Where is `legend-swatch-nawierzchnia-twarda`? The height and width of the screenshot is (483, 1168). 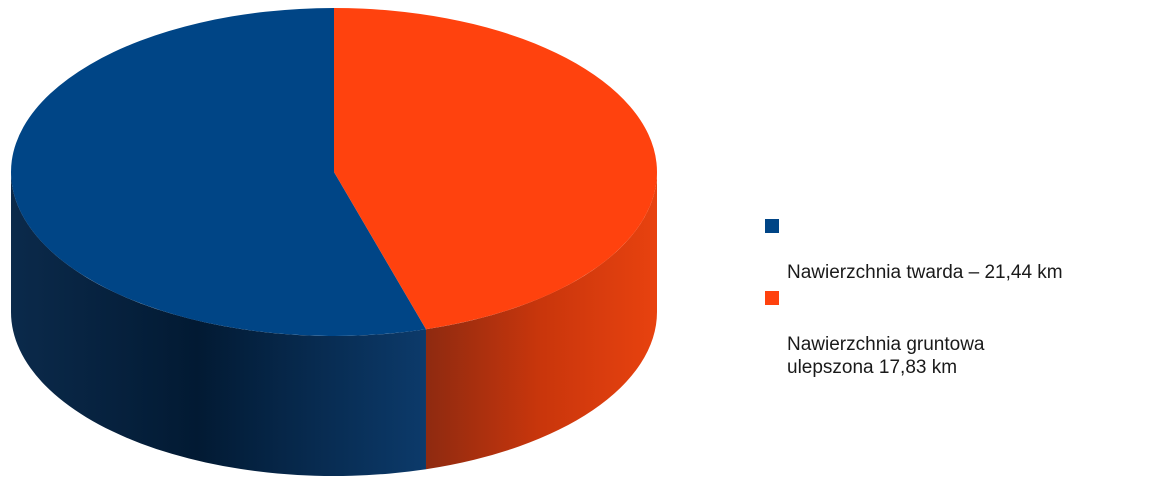
legend-swatch-nawierzchnia-twarda is located at coordinates (772, 226).